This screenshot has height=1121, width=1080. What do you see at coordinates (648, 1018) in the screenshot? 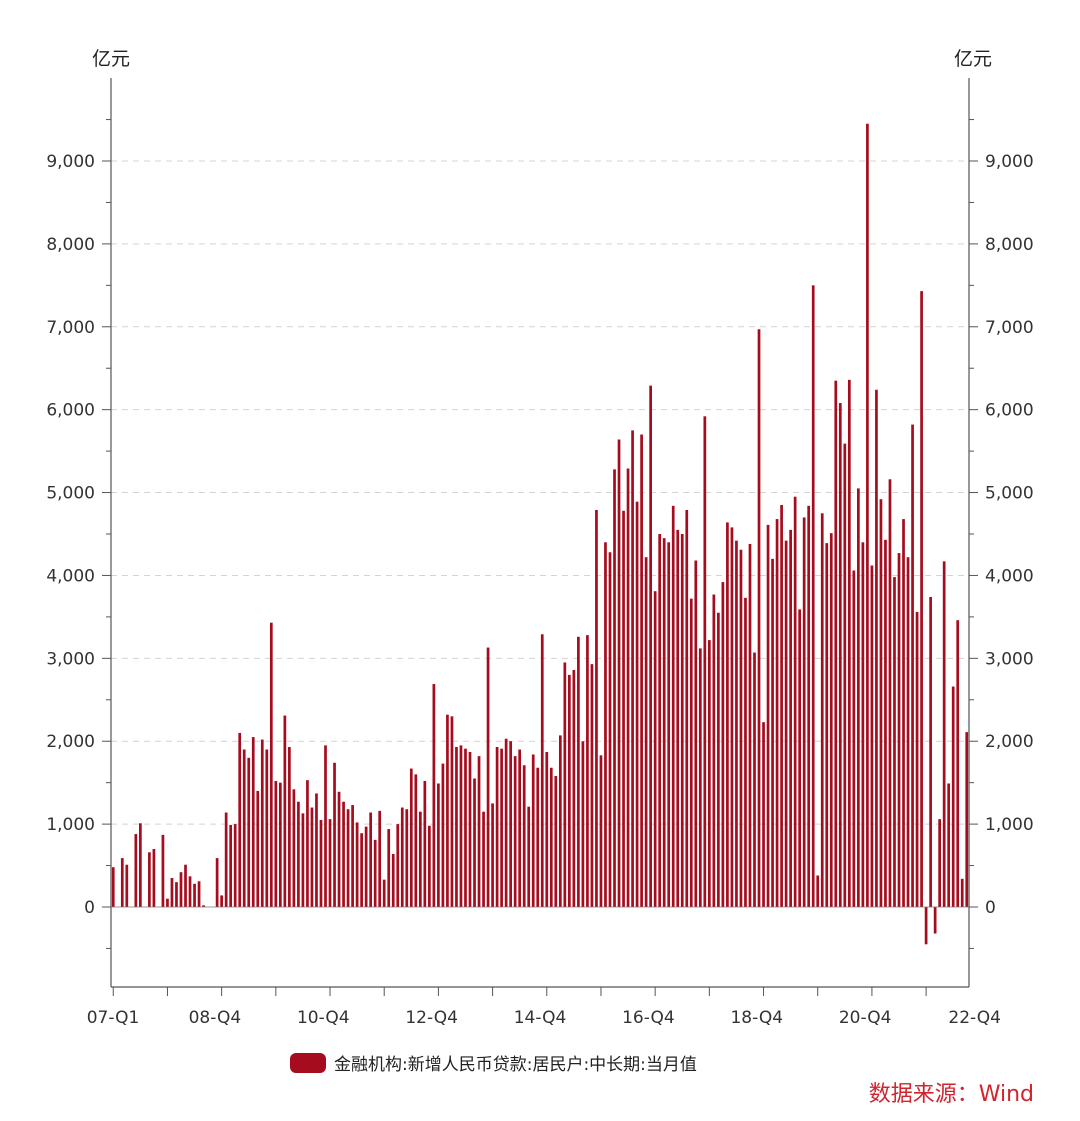
I see `x-tick-label: 16-Q4` at bounding box center [648, 1018].